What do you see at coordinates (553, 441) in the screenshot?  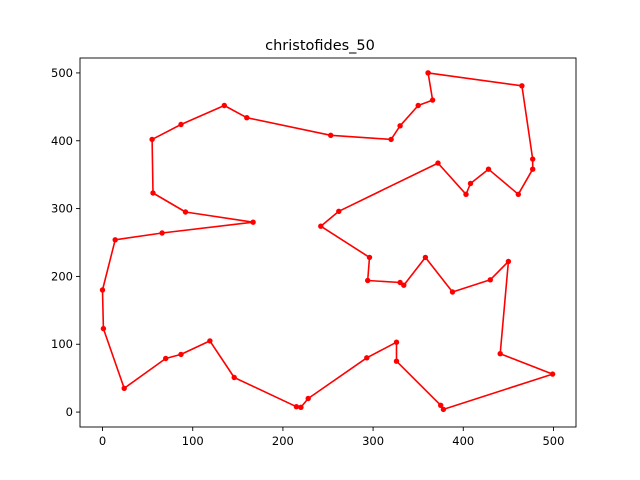 I see `x-tick-label: 500` at bounding box center [553, 441].